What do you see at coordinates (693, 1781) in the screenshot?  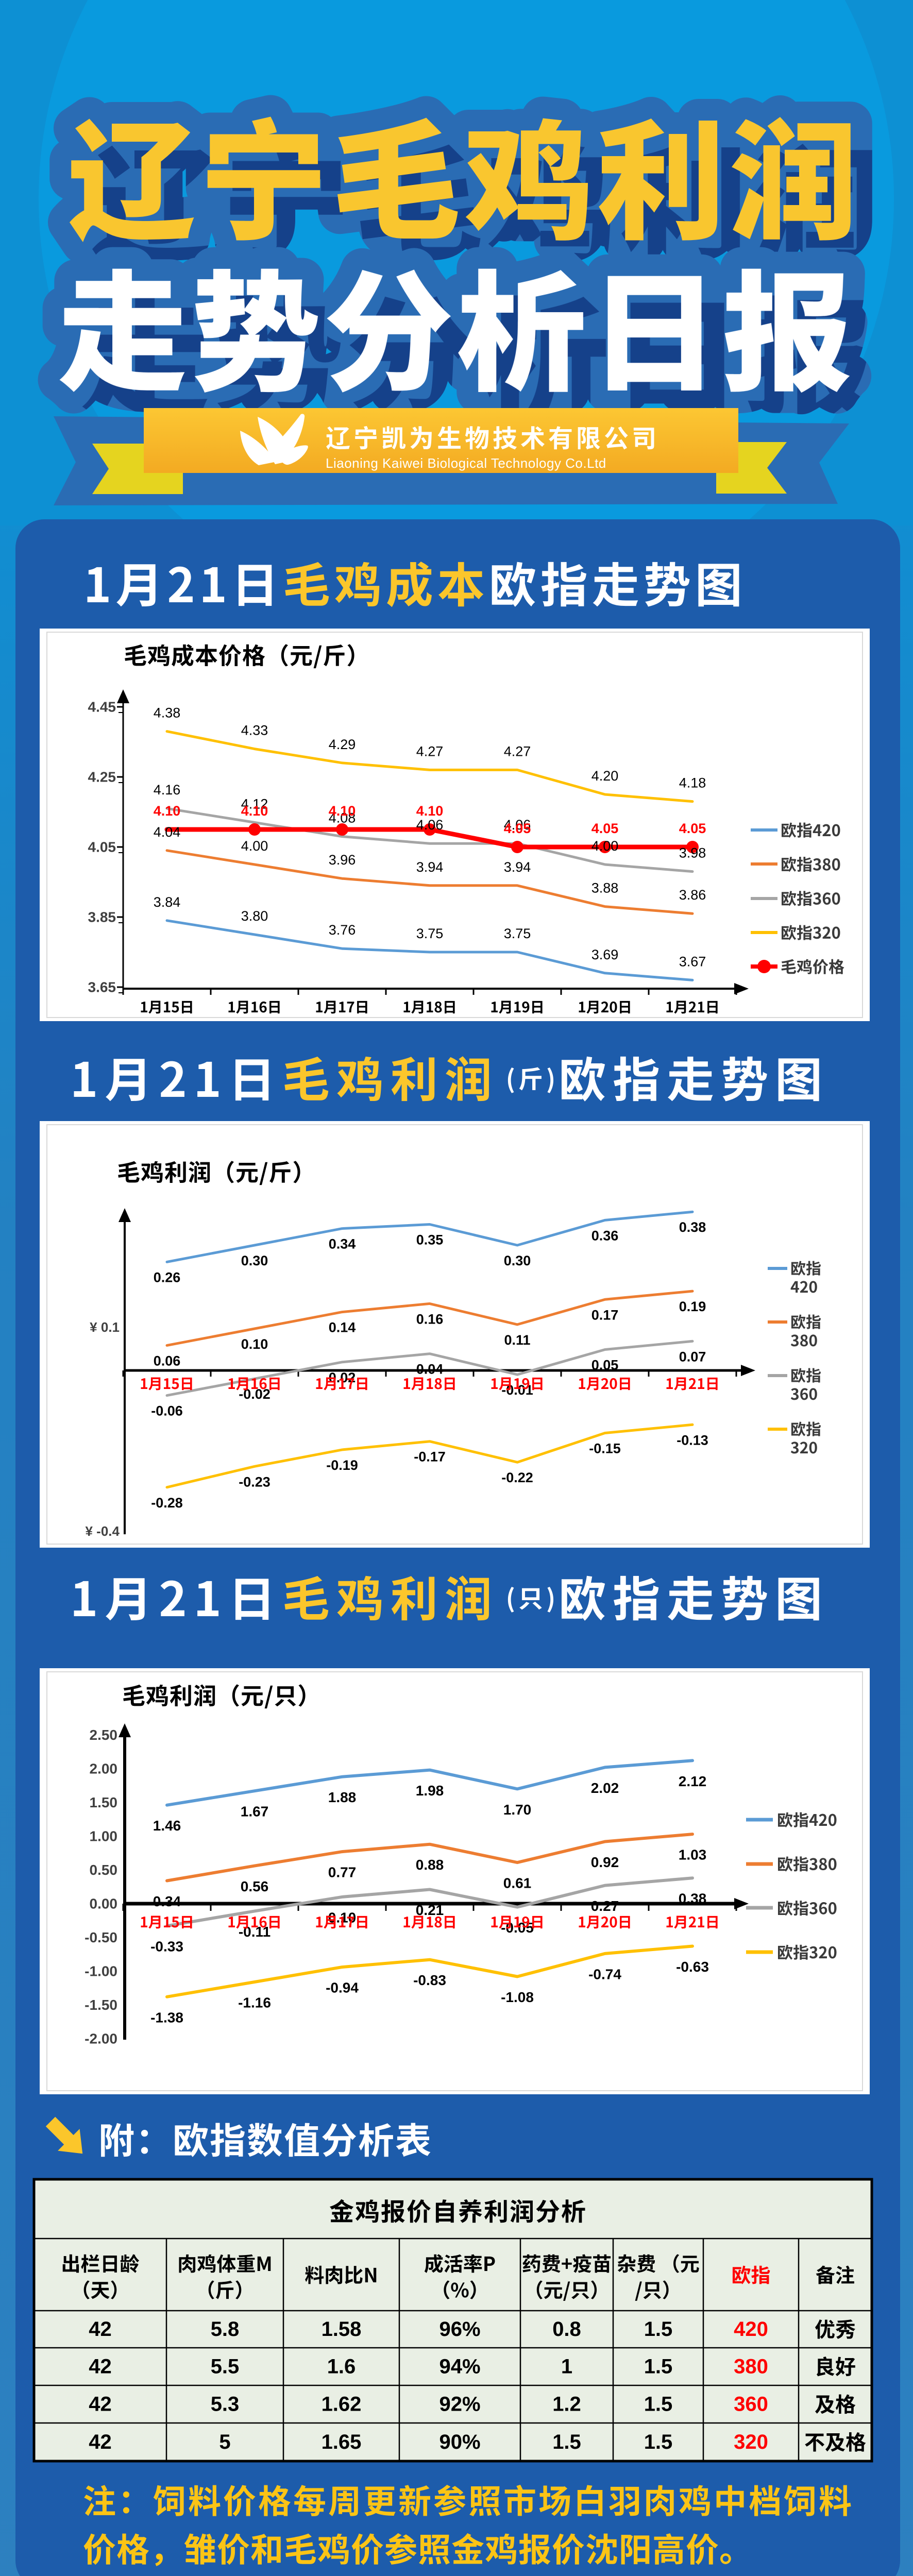 I see `svg-text: 2.12` at bounding box center [693, 1781].